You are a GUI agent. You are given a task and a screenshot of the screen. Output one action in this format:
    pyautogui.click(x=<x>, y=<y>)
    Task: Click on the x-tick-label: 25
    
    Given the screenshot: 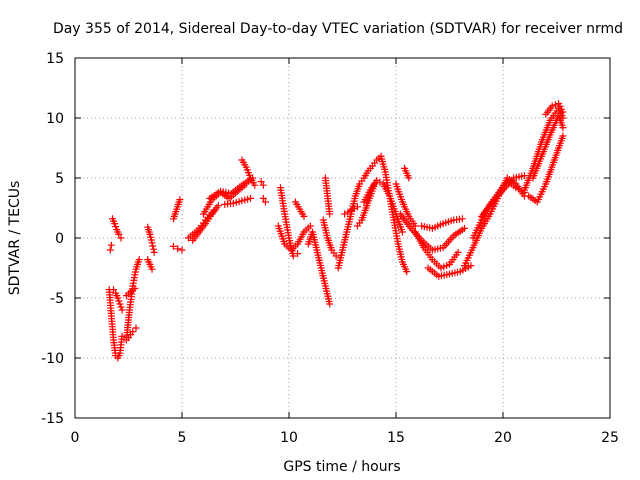 What is the action you would take?
    pyautogui.click(x=610, y=438)
    